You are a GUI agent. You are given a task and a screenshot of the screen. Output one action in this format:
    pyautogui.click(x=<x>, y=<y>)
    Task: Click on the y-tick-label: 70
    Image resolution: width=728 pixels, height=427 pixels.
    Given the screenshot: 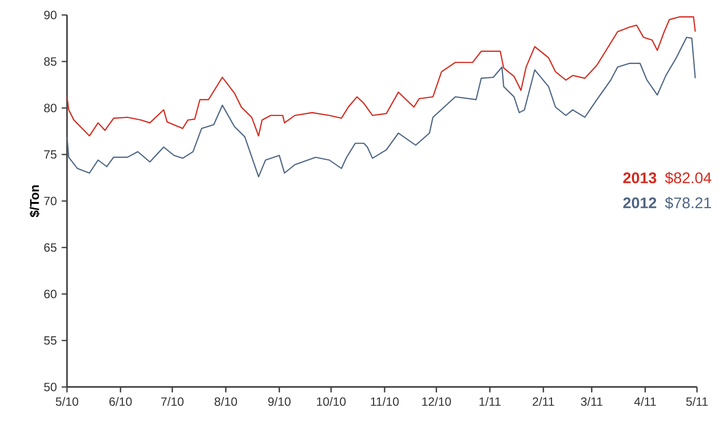 What is the action you would take?
    pyautogui.click(x=50, y=201)
    